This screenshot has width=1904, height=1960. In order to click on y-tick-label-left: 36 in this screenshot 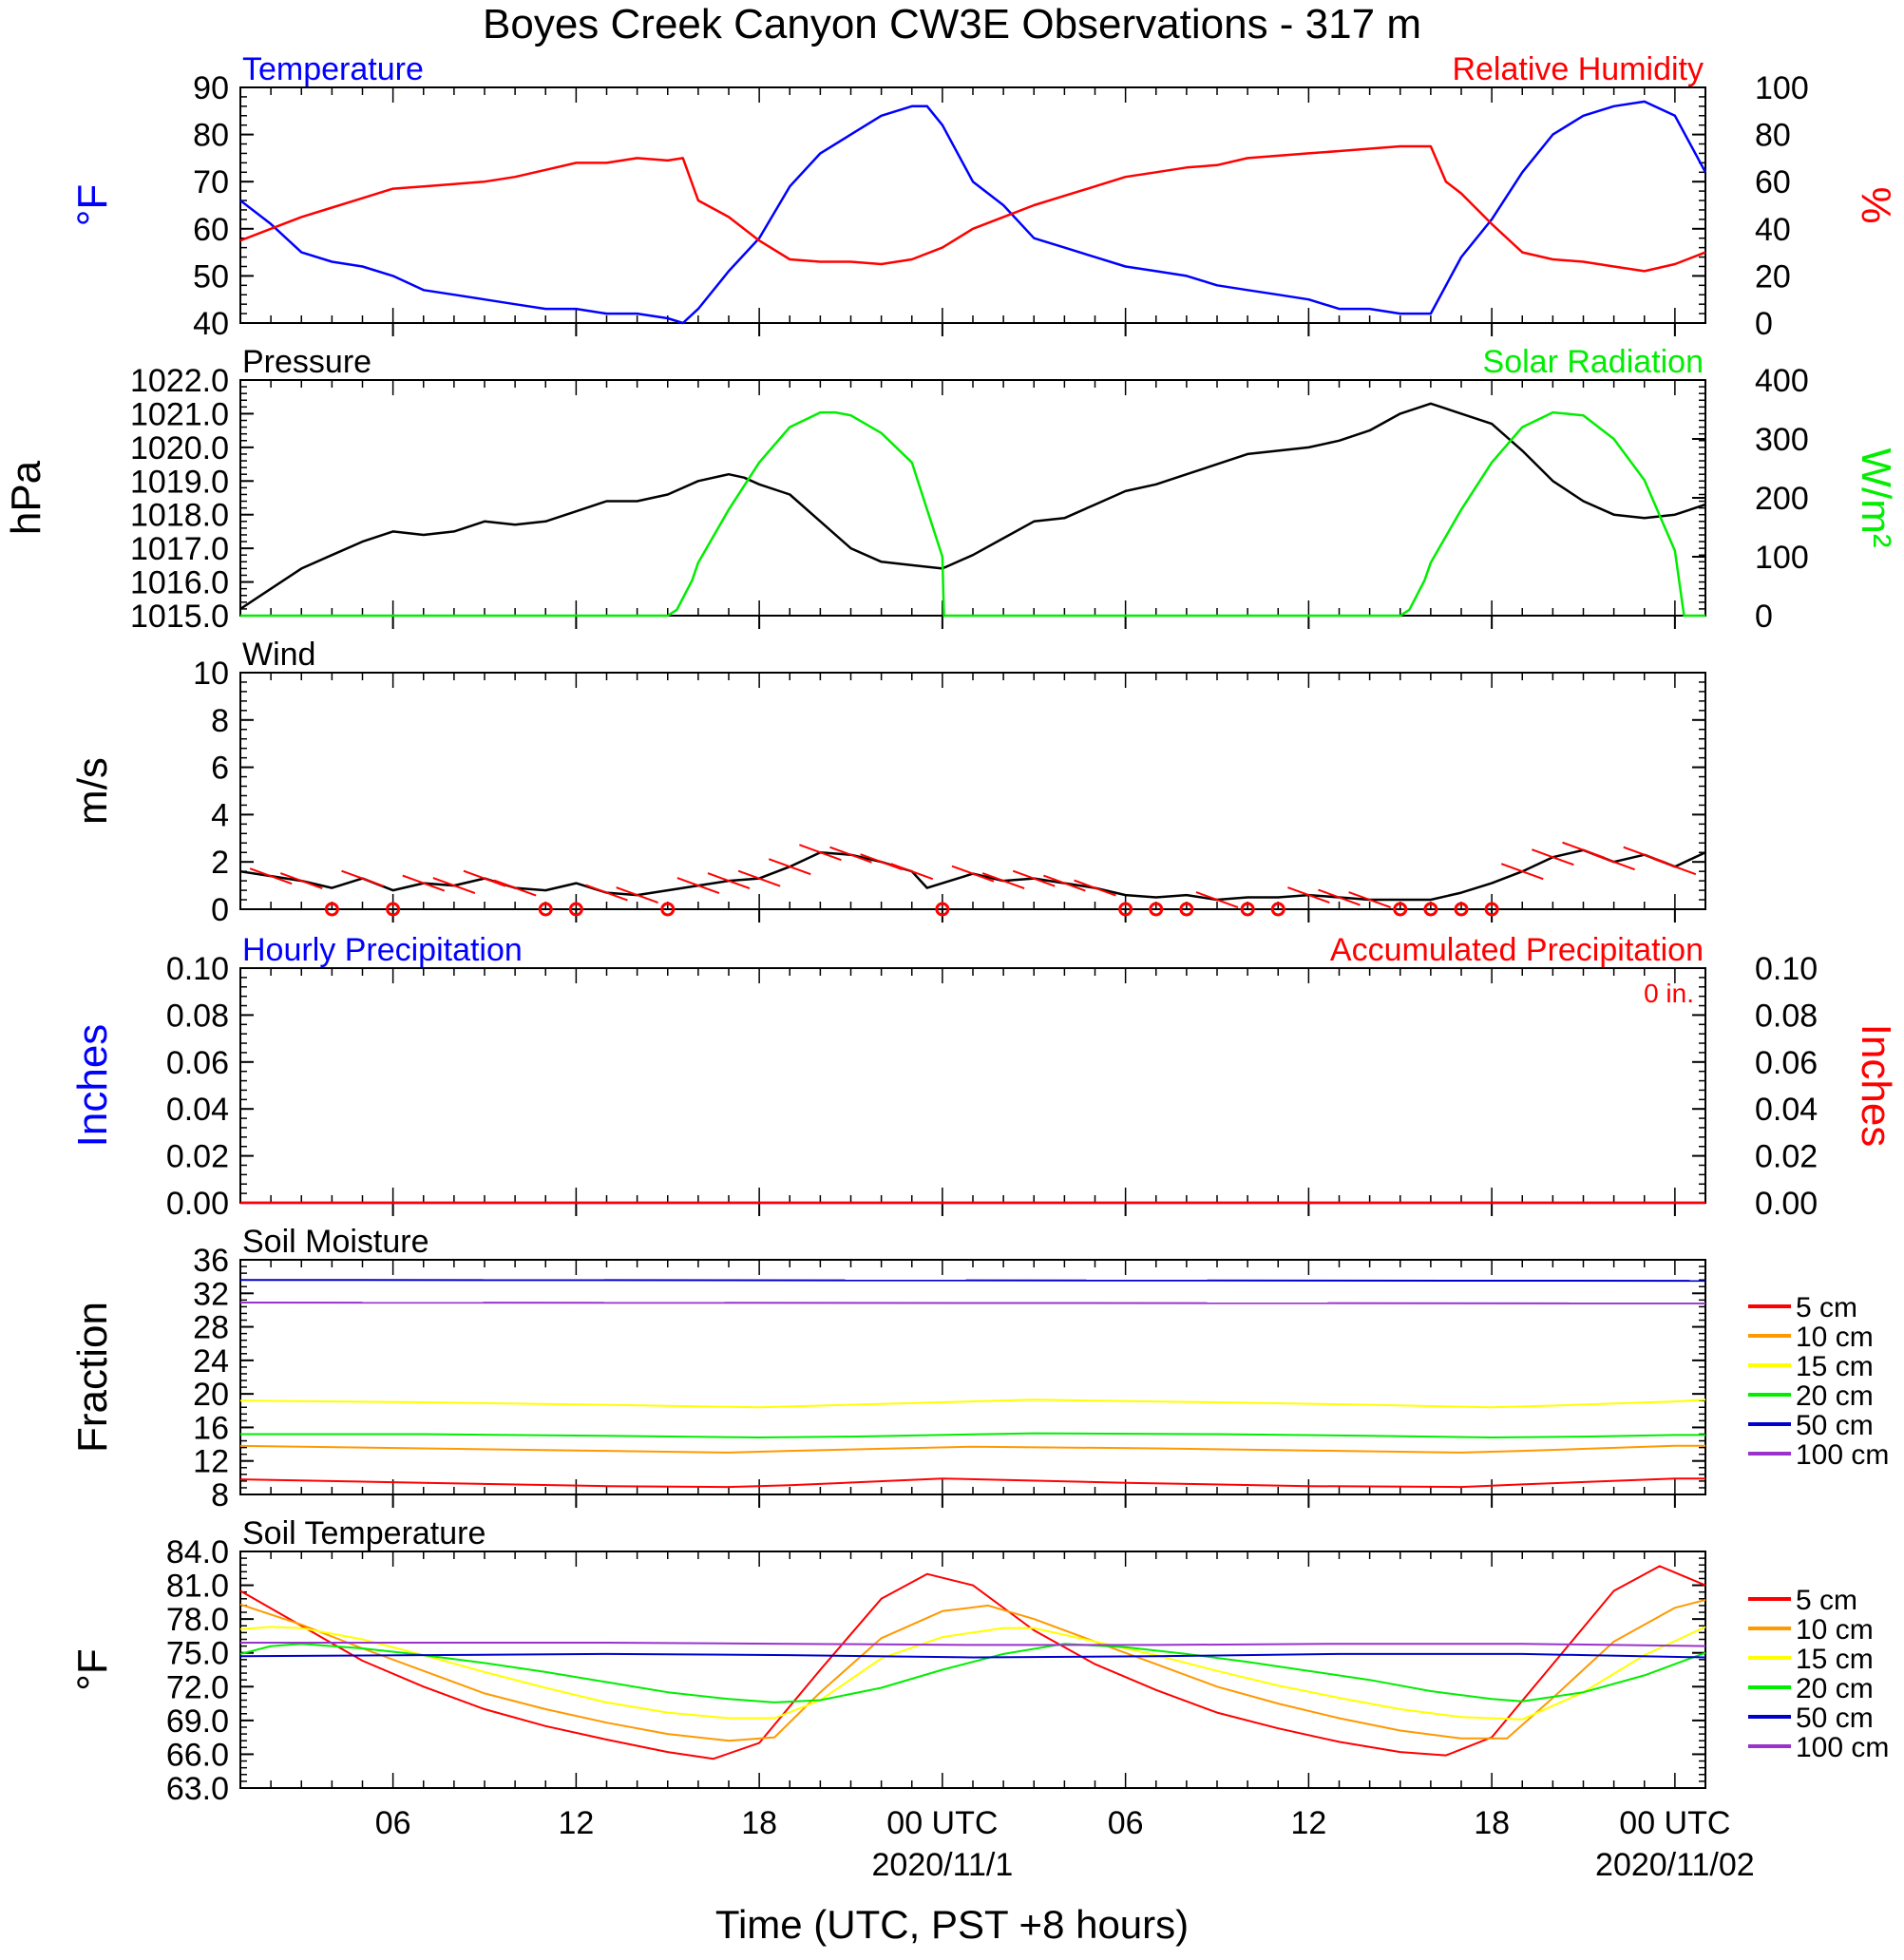, I will do `click(211, 1261)`.